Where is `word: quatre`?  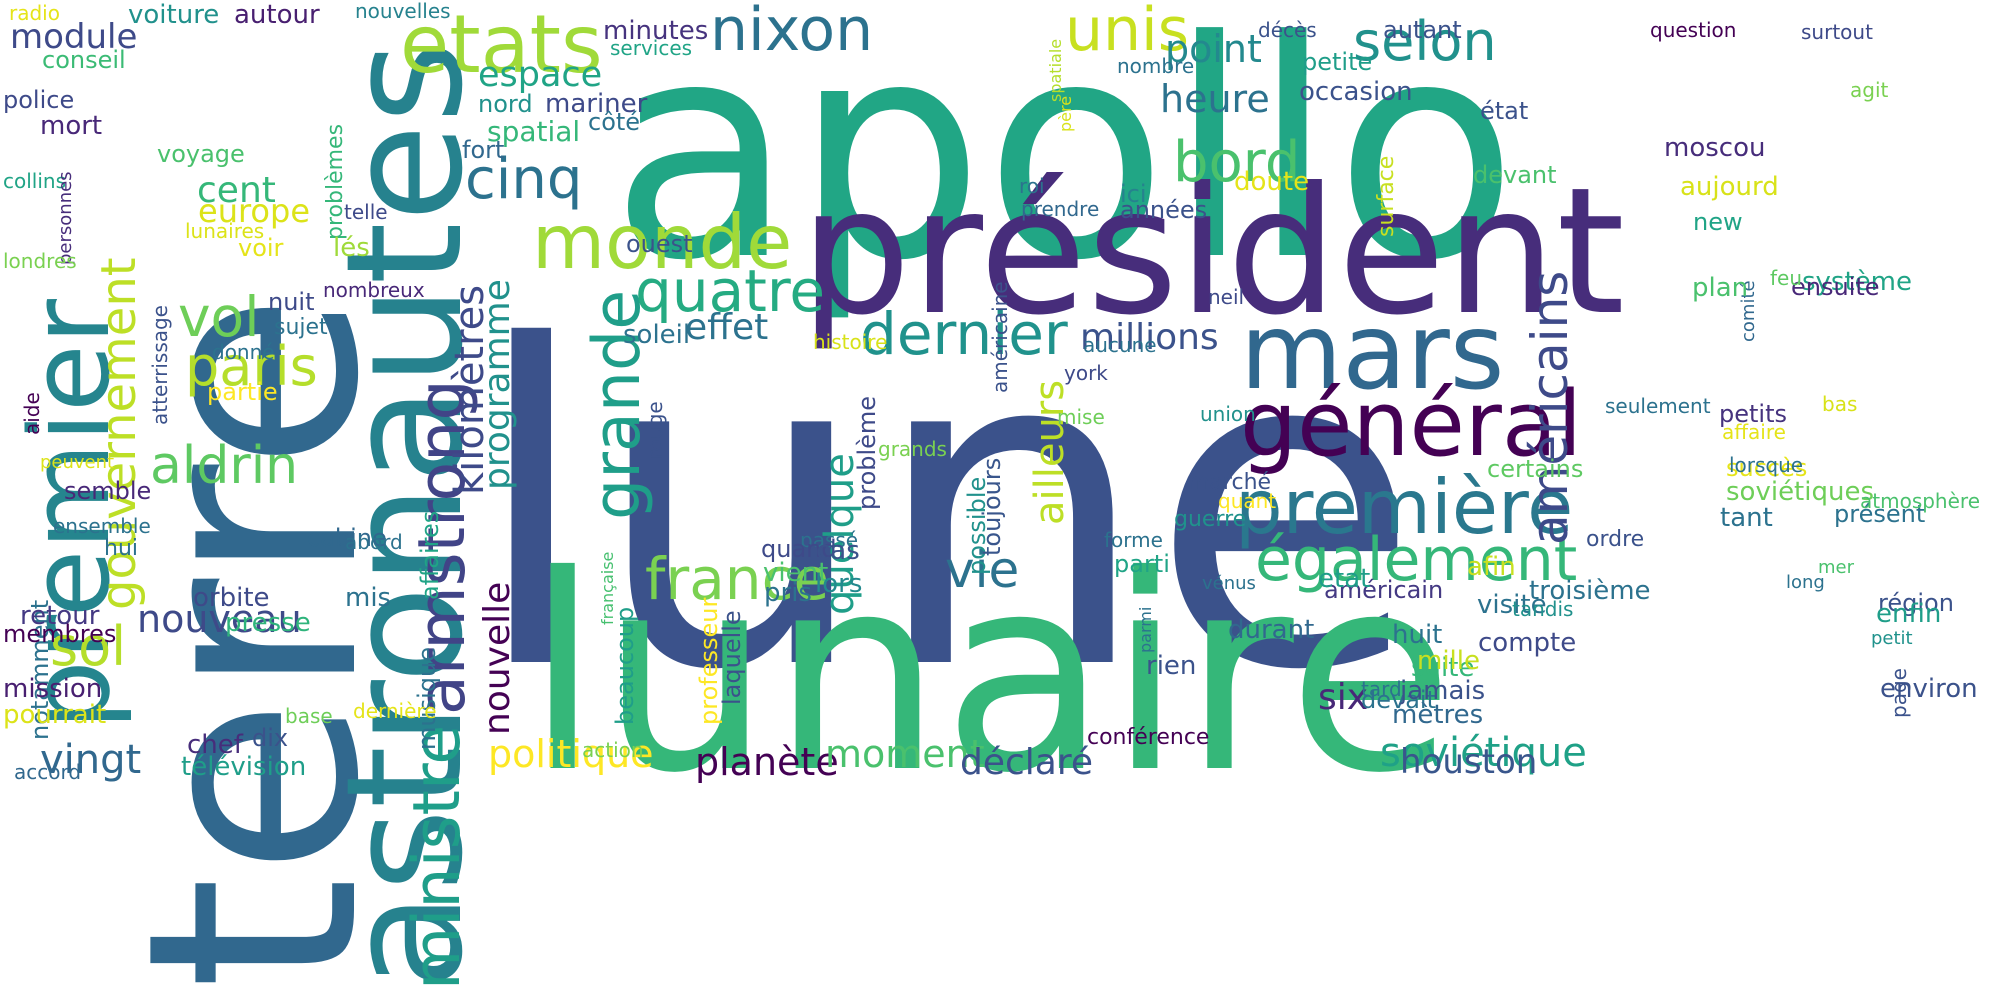 word: quatre is located at coordinates (730, 291).